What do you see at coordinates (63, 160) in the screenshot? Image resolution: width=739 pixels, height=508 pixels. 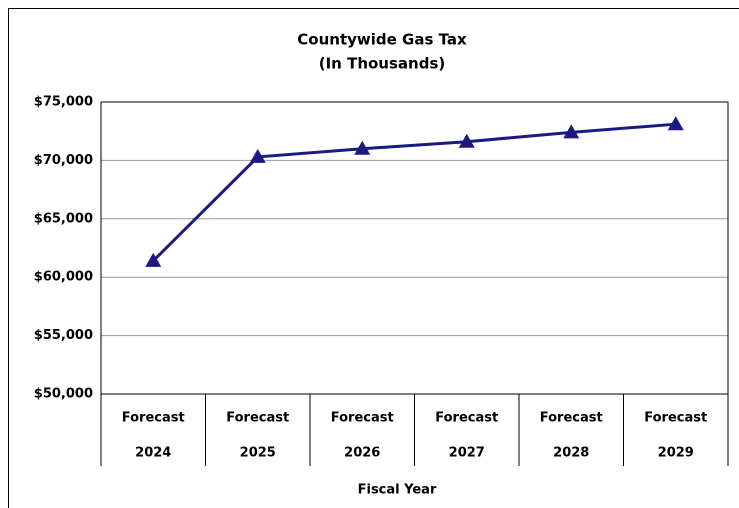 I see `y-tick-label: $70,000` at bounding box center [63, 160].